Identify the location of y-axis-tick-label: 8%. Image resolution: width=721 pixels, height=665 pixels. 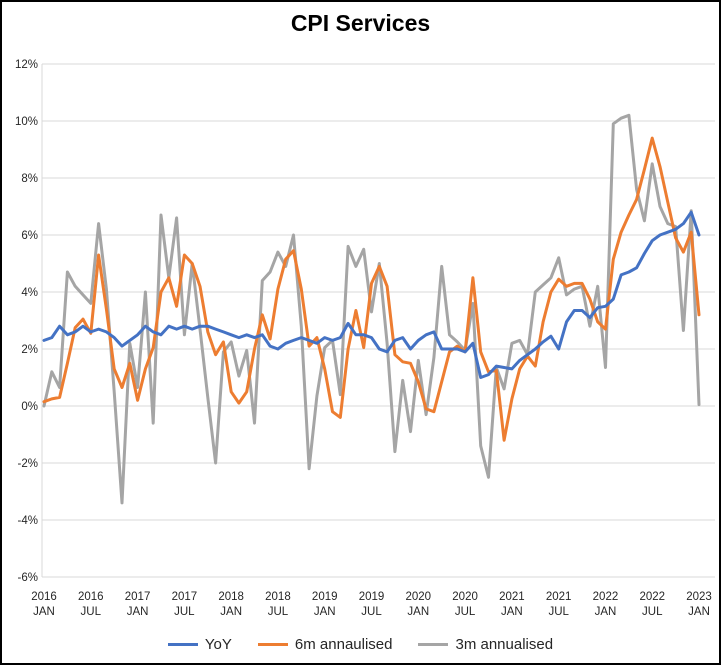
(29, 179).